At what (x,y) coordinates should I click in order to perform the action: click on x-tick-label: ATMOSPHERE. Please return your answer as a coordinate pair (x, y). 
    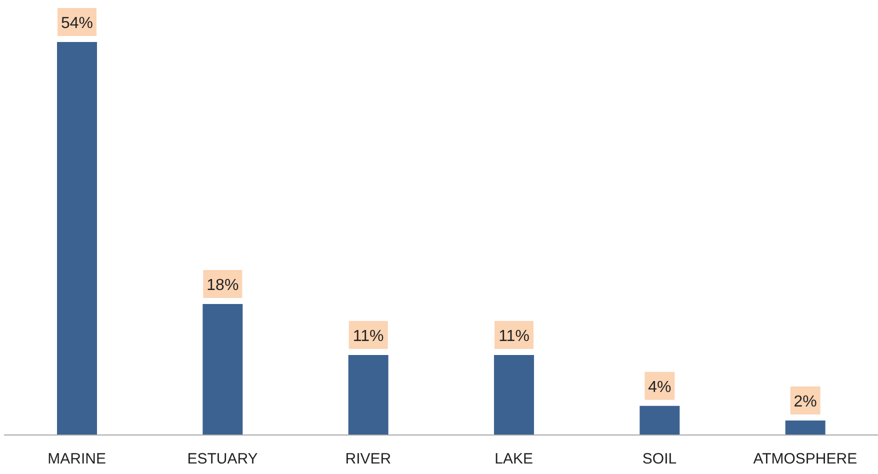
    Looking at the image, I should click on (805, 459).